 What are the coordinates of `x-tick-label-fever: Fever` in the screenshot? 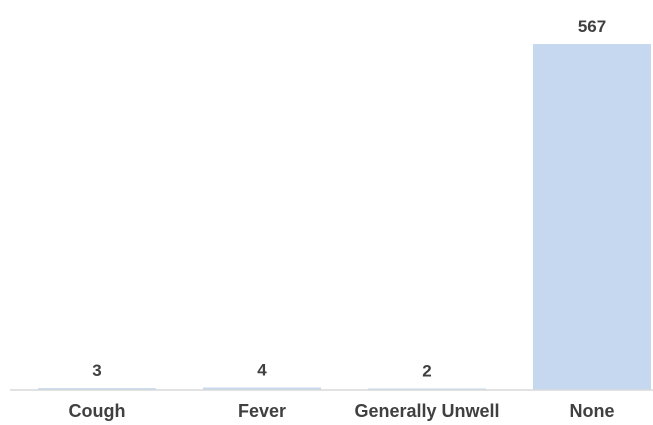 It's located at (262, 411).